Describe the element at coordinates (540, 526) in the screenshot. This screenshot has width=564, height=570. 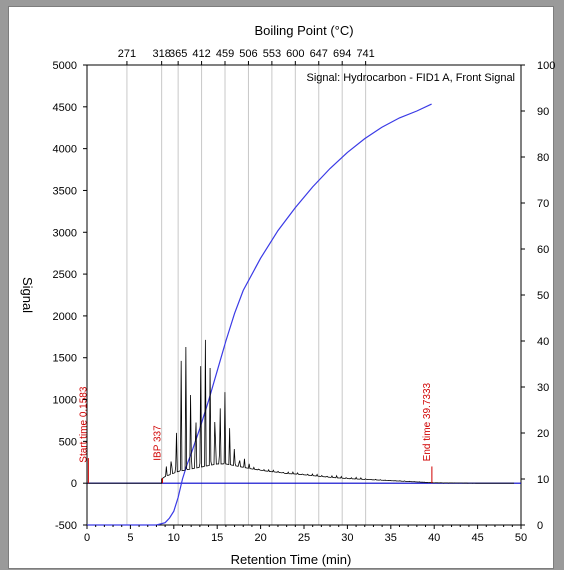
I see `y2-tick-label-0: 0` at that location.